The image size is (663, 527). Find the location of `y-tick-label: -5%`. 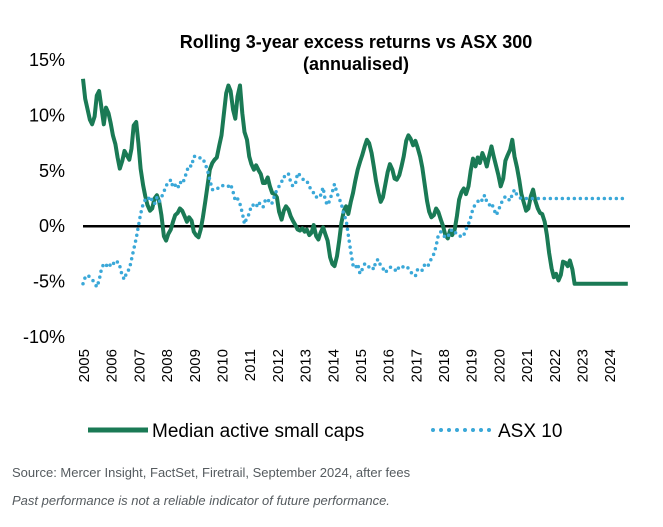

y-tick-label: -5% is located at coordinates (49, 282).